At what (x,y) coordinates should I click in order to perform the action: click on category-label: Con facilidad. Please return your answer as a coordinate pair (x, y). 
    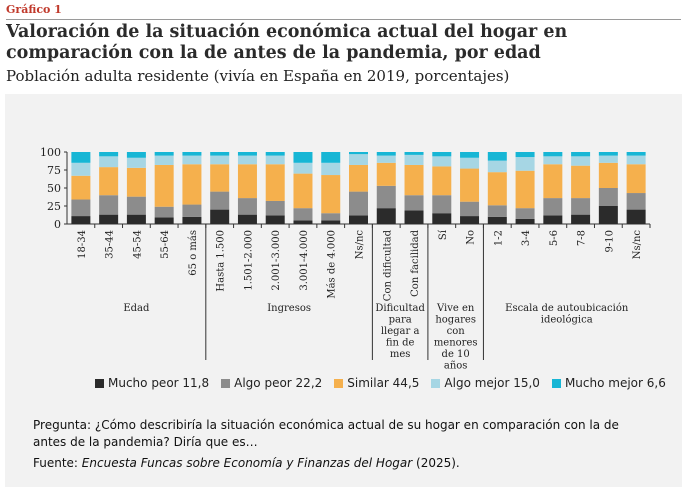
    Looking at the image, I should click on (415, 263).